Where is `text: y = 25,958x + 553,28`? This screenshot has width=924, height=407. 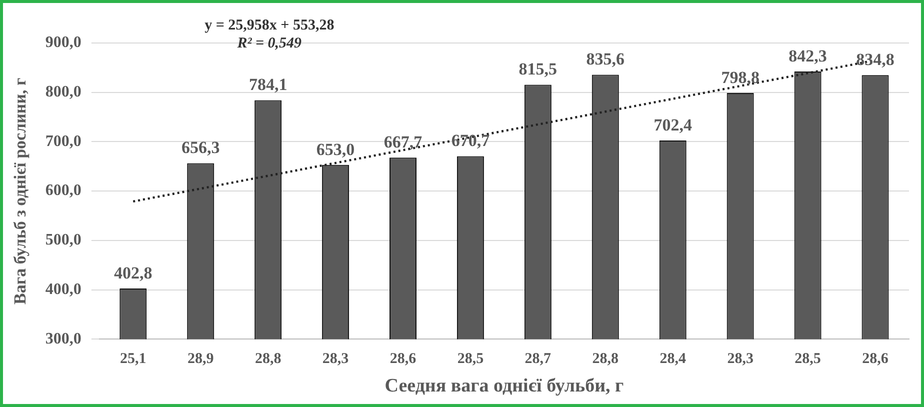
text: y = 25,958x + 553,28 is located at coordinates (269, 25).